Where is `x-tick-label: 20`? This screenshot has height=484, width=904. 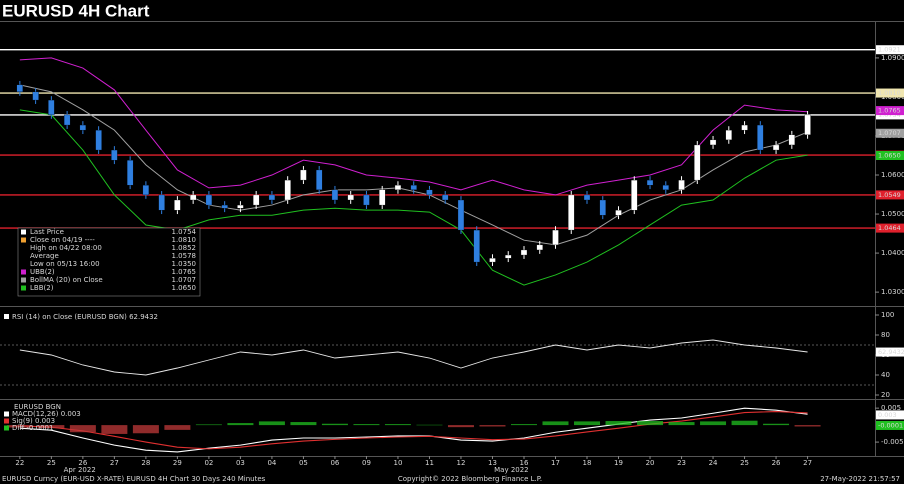
x-tick-label: 20 is located at coordinates (650, 463).